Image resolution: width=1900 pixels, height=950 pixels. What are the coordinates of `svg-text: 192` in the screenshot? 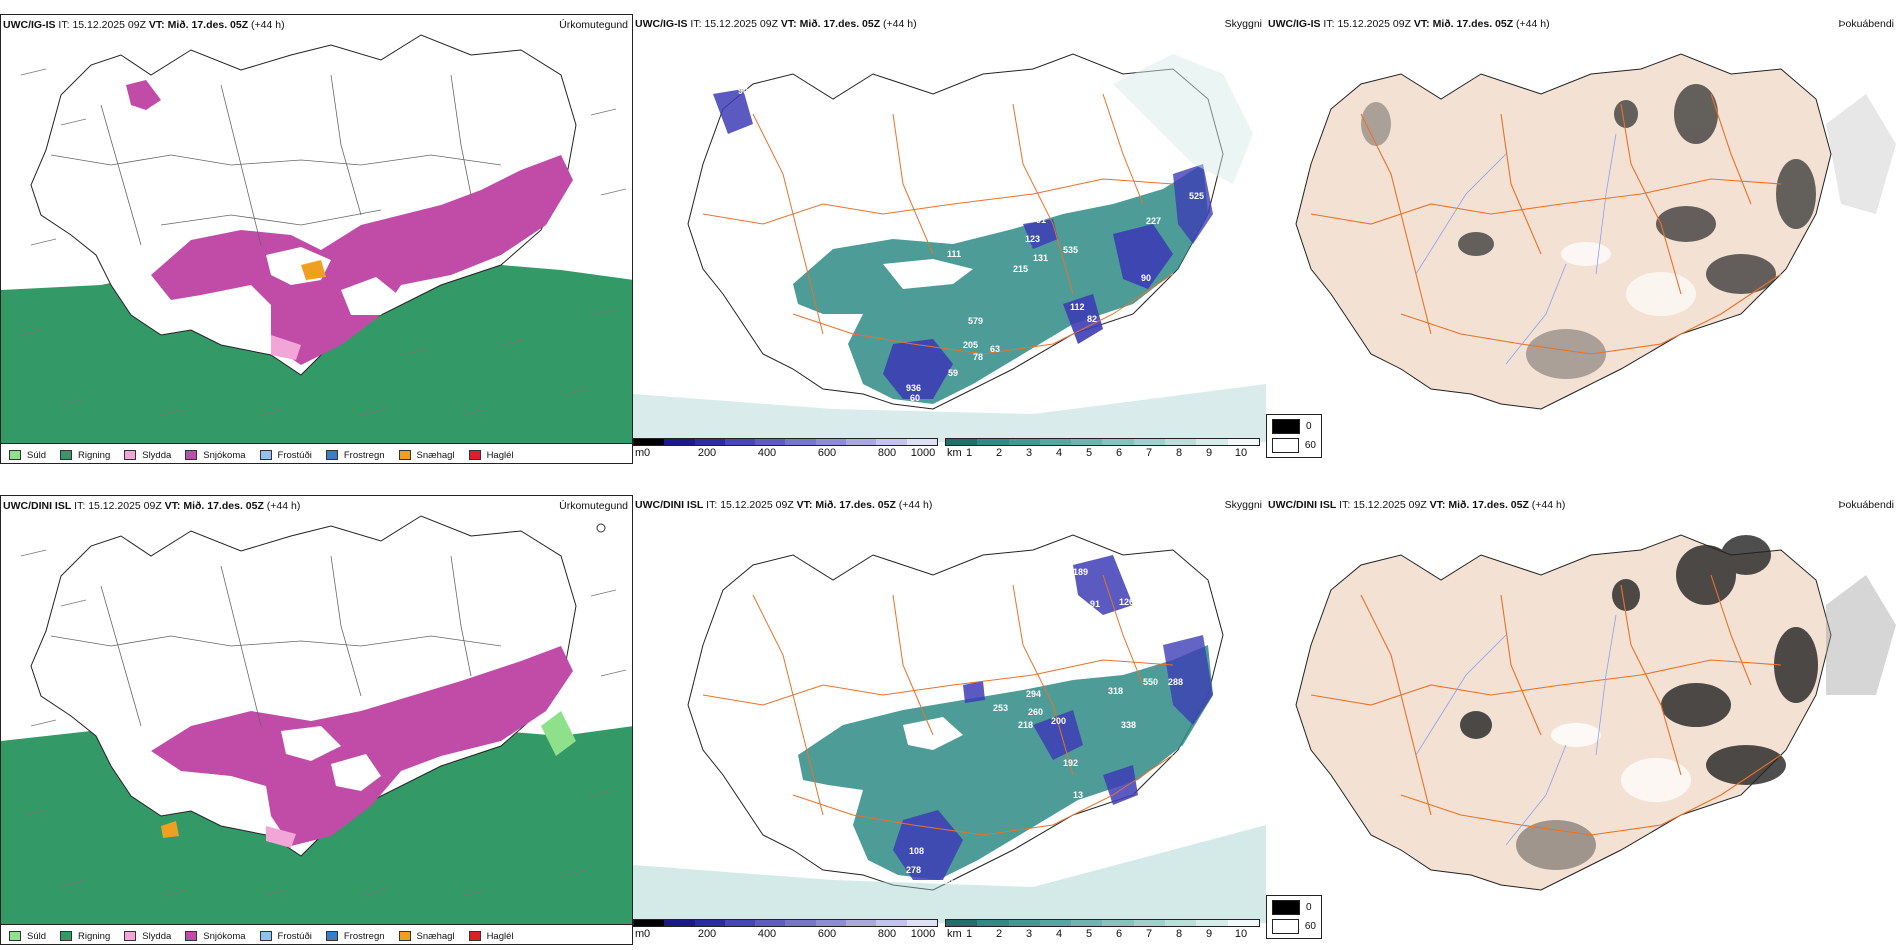 It's located at (1070, 763).